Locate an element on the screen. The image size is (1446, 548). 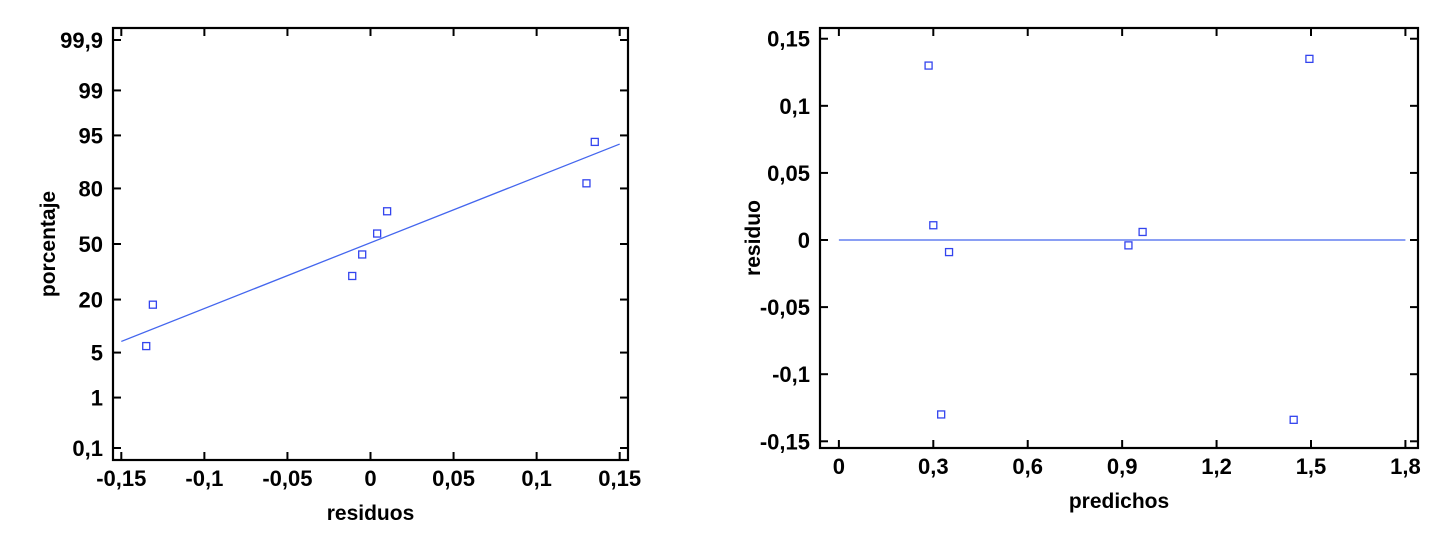
y-tick-label: 0,15 is located at coordinates (788, 39).